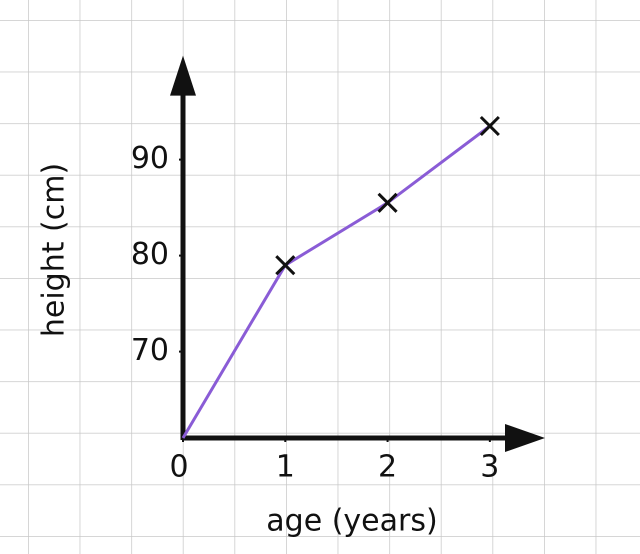 Image resolution: width=640 pixels, height=554 pixels. Describe the element at coordinates (285, 467) in the screenshot. I see `x-tick-label: 1` at that location.